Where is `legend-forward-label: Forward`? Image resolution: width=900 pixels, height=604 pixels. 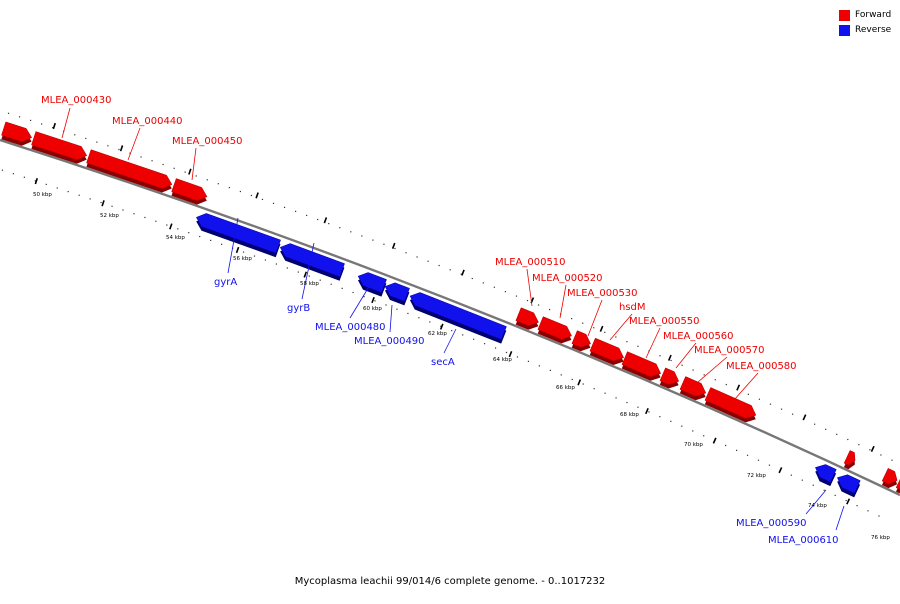
legend-forward-label: Forward is located at coordinates (873, 15).